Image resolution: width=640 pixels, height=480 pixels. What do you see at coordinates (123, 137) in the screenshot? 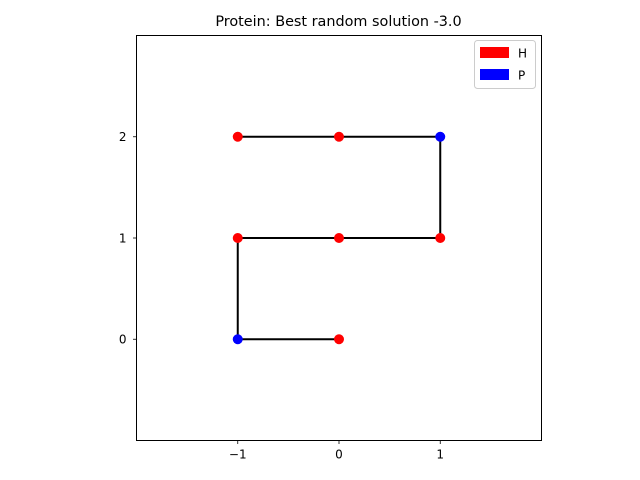
I see `y-tick-label-2: 2` at bounding box center [123, 137].